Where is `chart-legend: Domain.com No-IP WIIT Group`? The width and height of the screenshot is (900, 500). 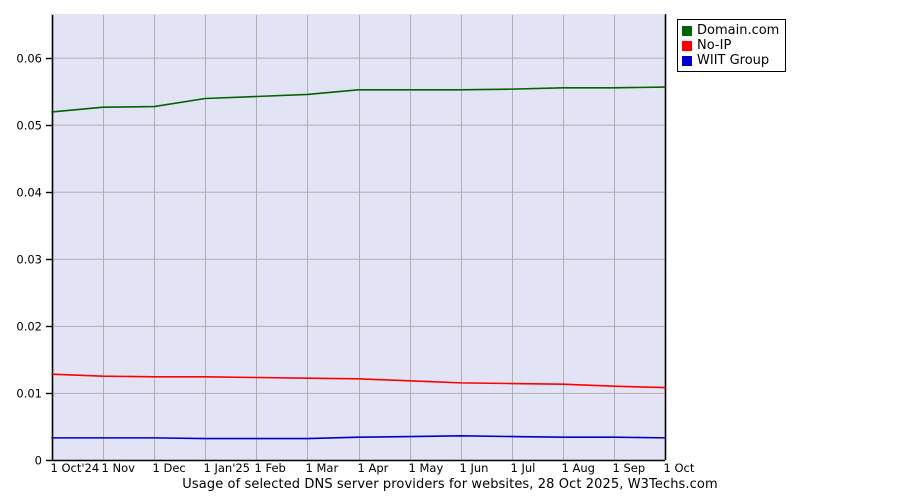
chart-legend: Domain.com No-IP WIIT Group is located at coordinates (732, 45).